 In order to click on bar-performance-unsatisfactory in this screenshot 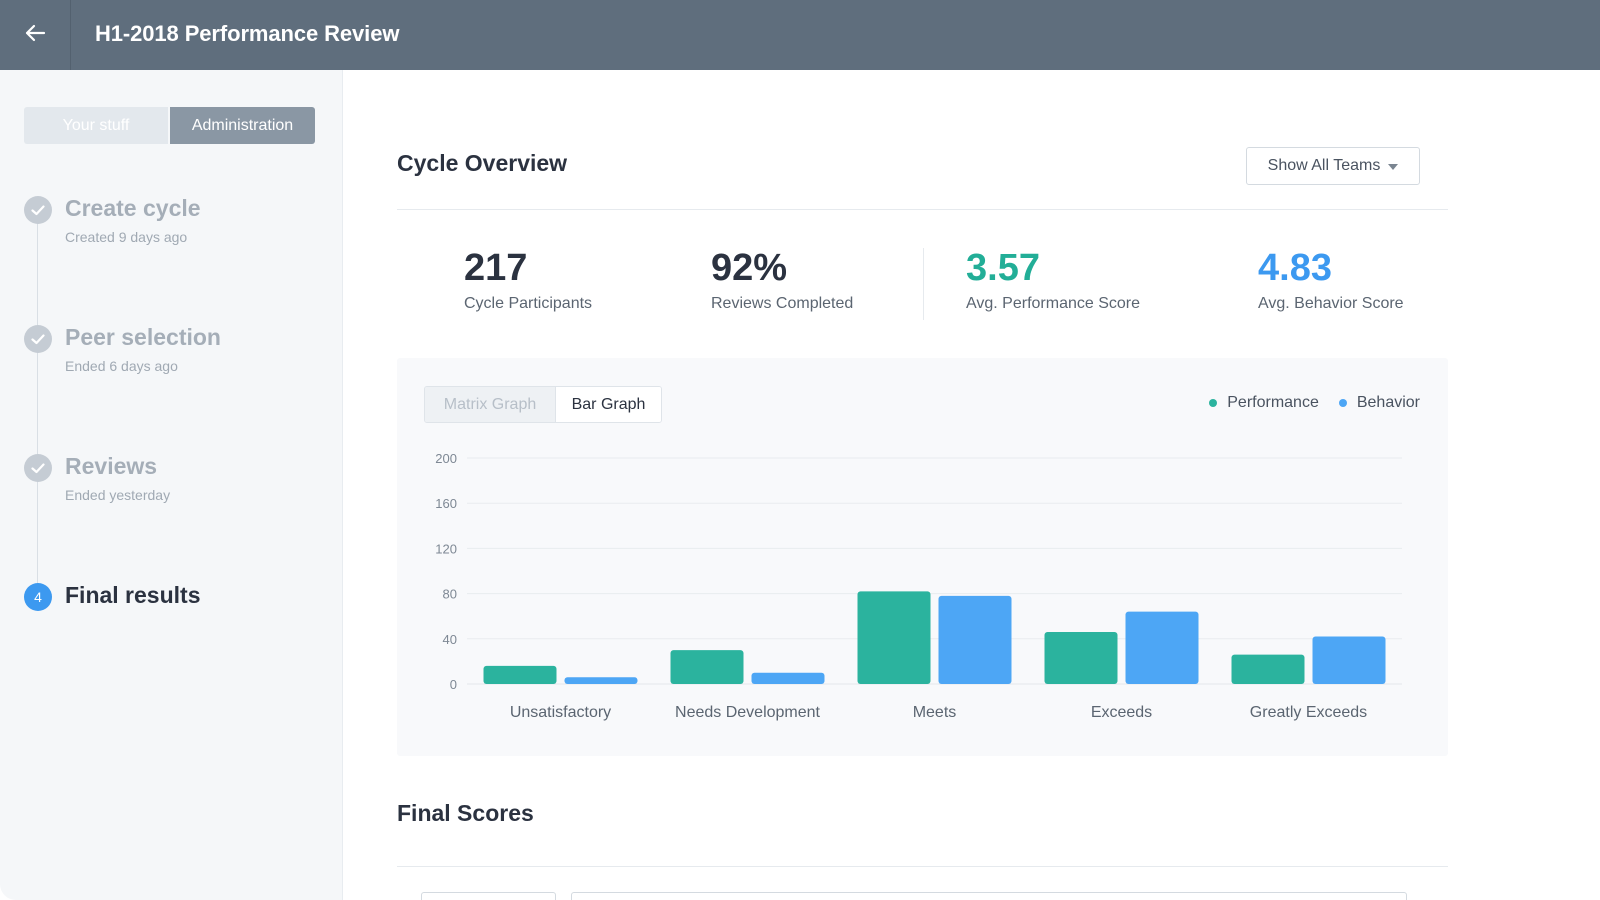, I will do `click(520, 674)`.